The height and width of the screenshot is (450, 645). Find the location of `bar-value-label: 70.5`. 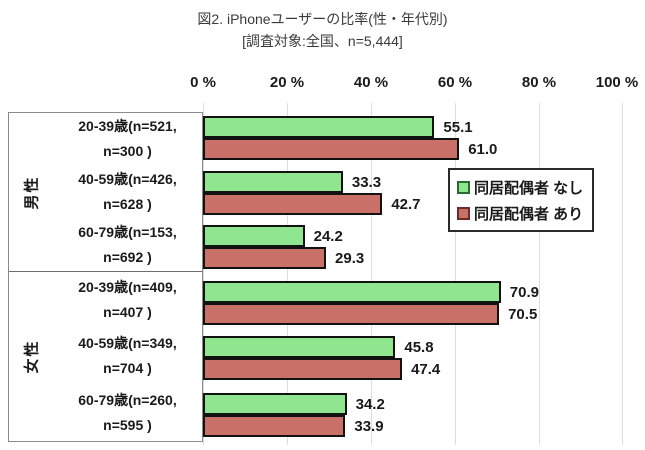

bar-value-label: 70.5 is located at coordinates (523, 314).